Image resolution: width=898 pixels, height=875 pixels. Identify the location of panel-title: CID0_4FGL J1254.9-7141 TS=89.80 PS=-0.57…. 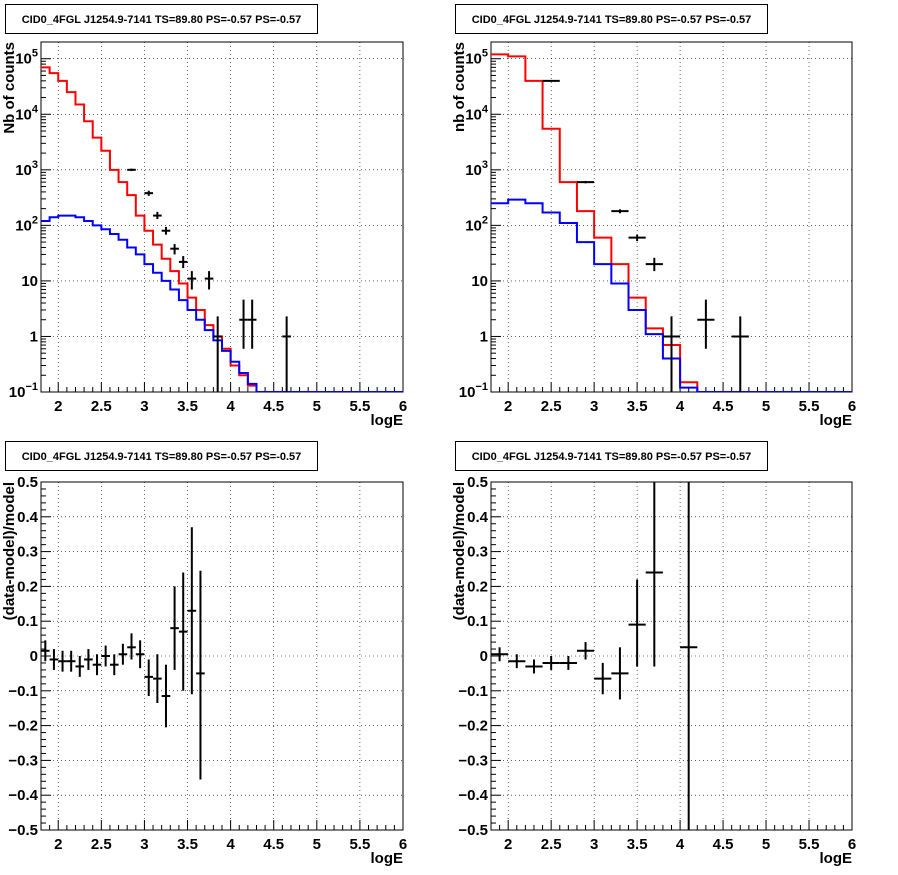
(161, 456).